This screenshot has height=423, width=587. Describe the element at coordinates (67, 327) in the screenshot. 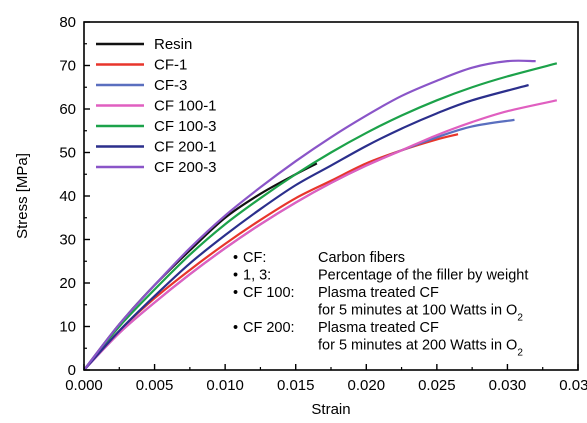

I see `y-tick-label: 10` at that location.